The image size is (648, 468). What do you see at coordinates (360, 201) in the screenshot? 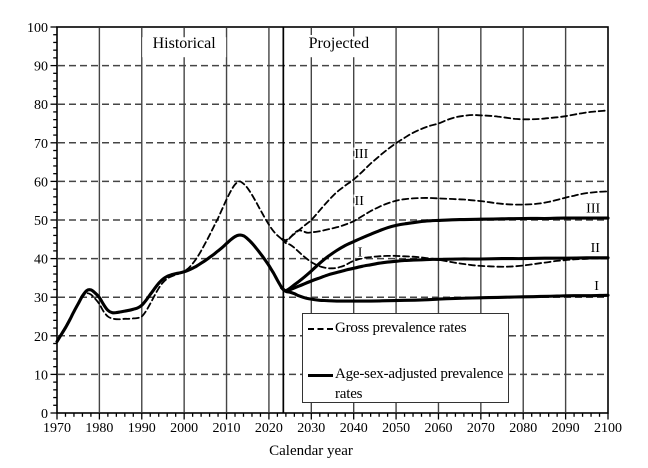
I see `series-label-gross-II: II` at bounding box center [360, 201].